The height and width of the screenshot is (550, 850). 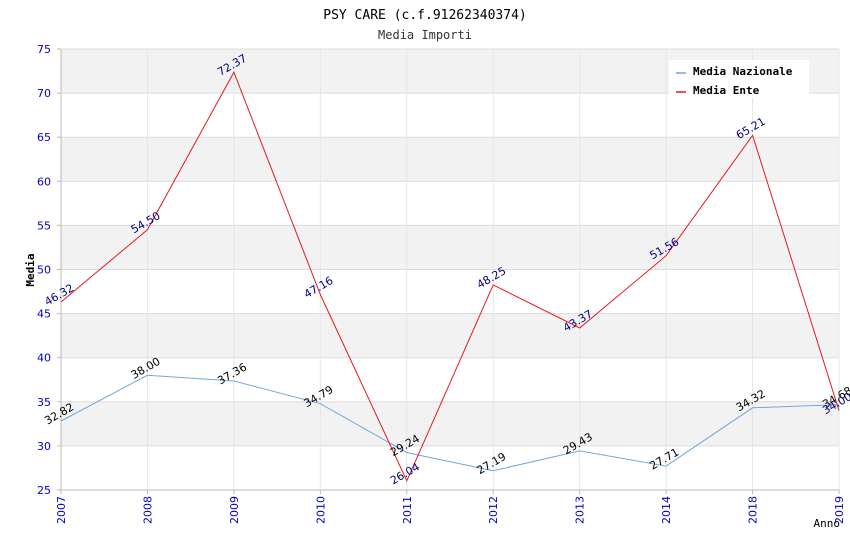 I want to click on x-tick-label: 2010, so click(x=320, y=510).